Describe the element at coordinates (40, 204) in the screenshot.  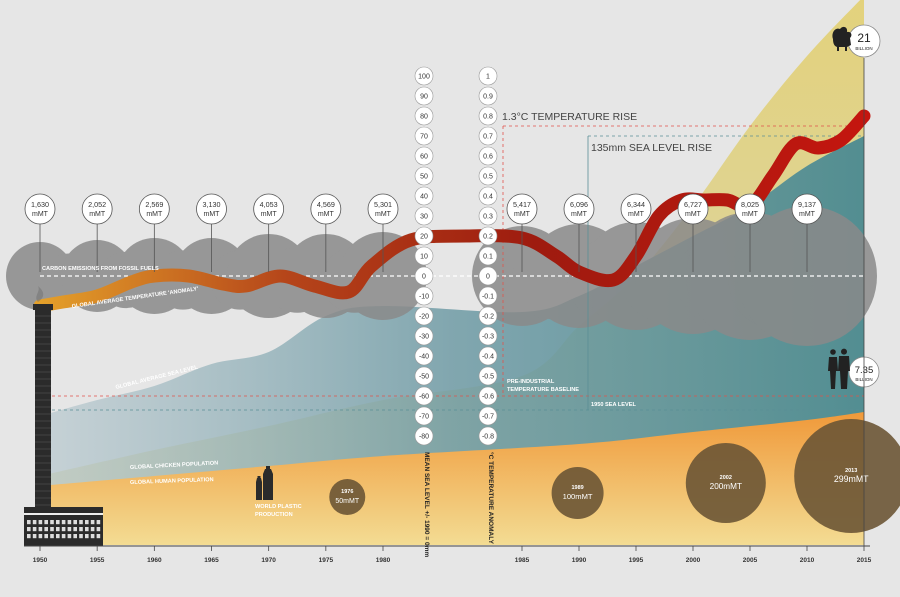
I see `carbon-value: 1,630` at that location.